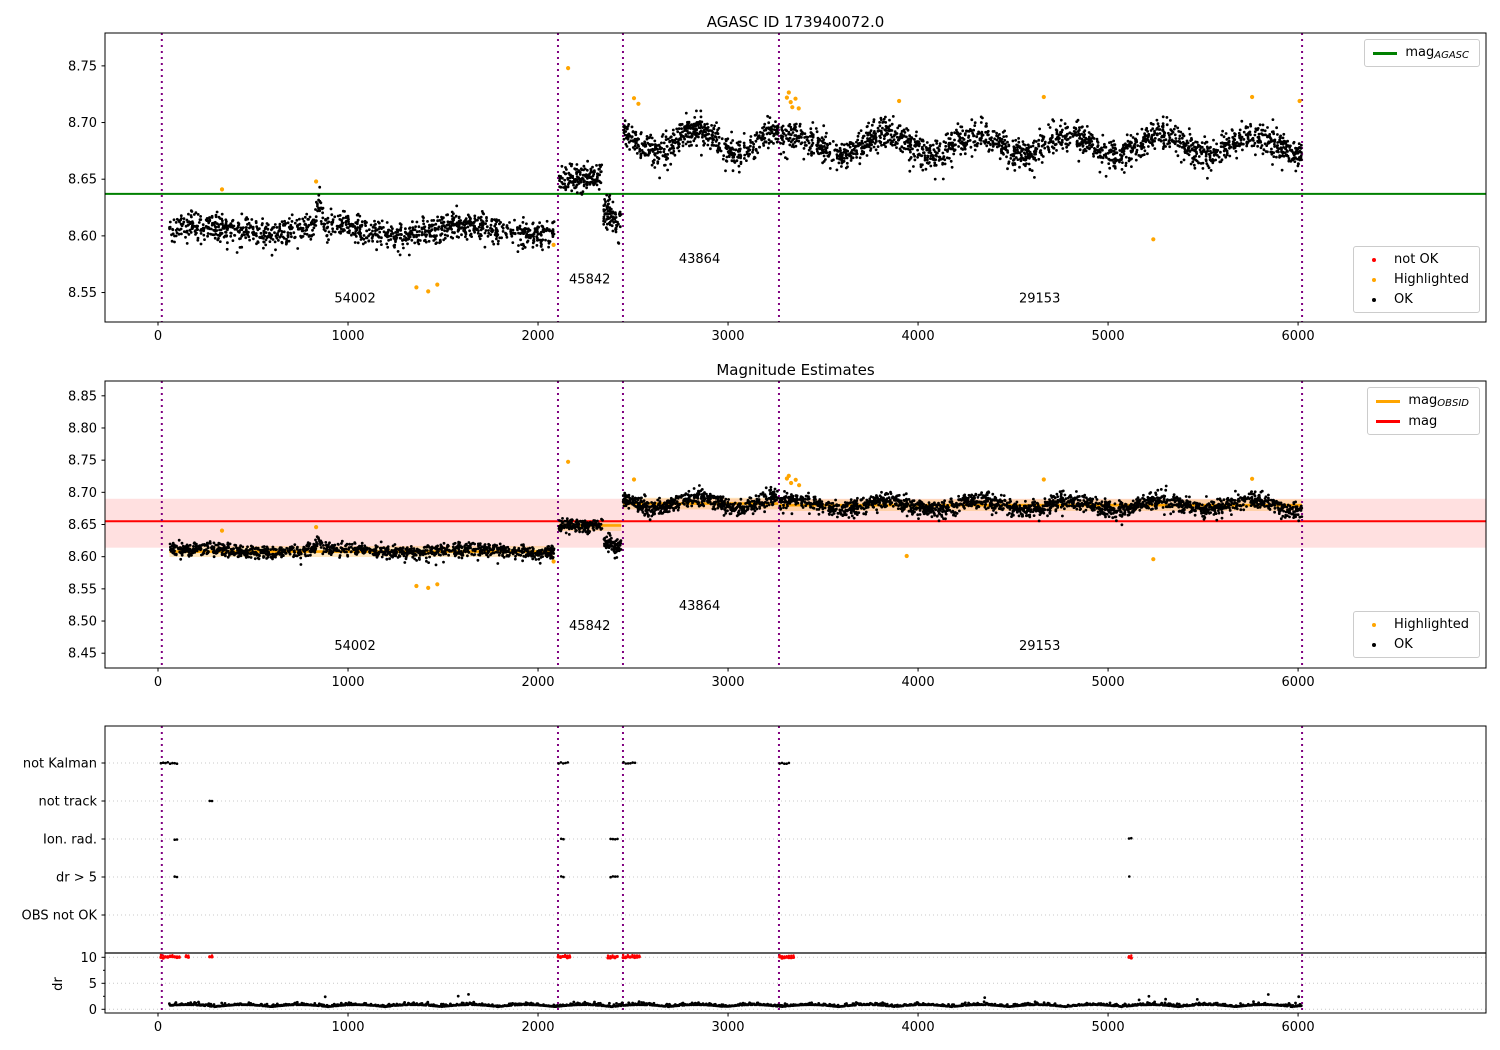  Describe the element at coordinates (795, 370) in the screenshot. I see `panel2-title: Magnitude Estimates` at that location.